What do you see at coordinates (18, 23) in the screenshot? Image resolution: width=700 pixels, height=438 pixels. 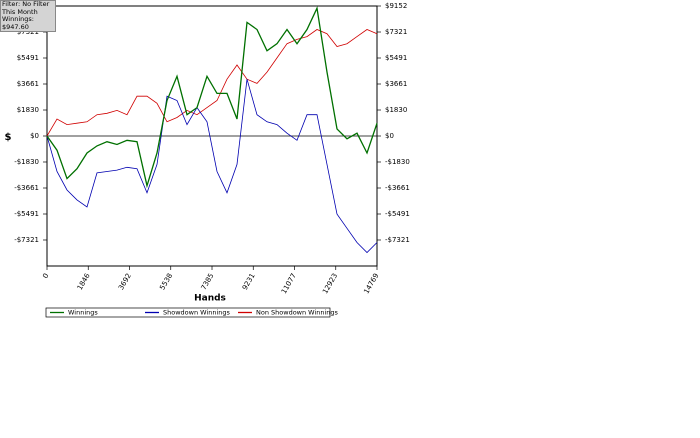 I see `info-winnings: Winnings: $947.60` at bounding box center [18, 23].